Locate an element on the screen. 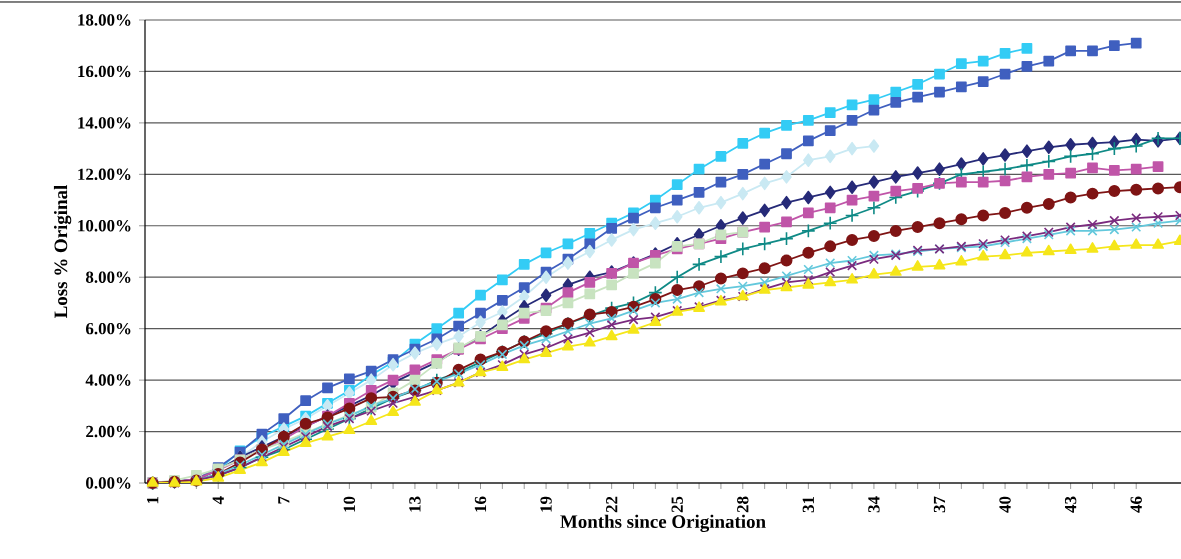 This screenshot has height=559, width=1181. x-tick-label: 22 is located at coordinates (612, 504).